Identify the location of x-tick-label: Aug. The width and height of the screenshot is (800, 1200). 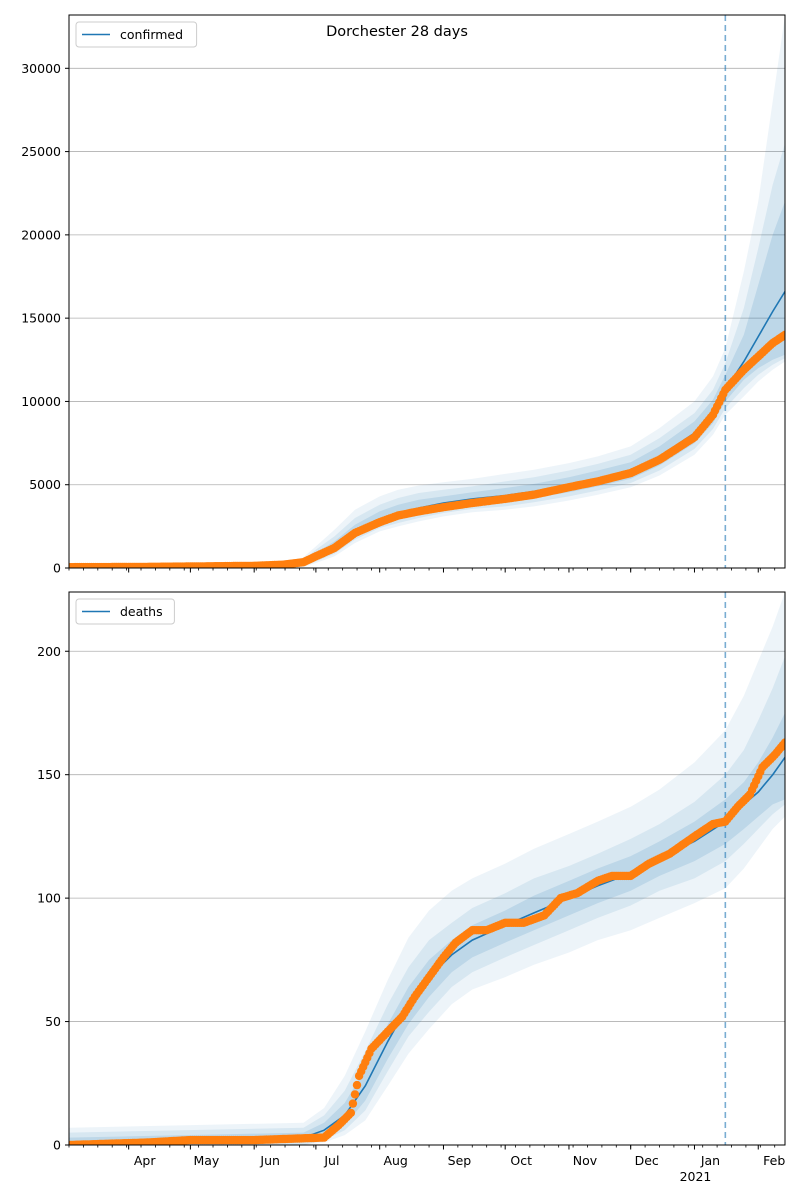
(395, 1160).